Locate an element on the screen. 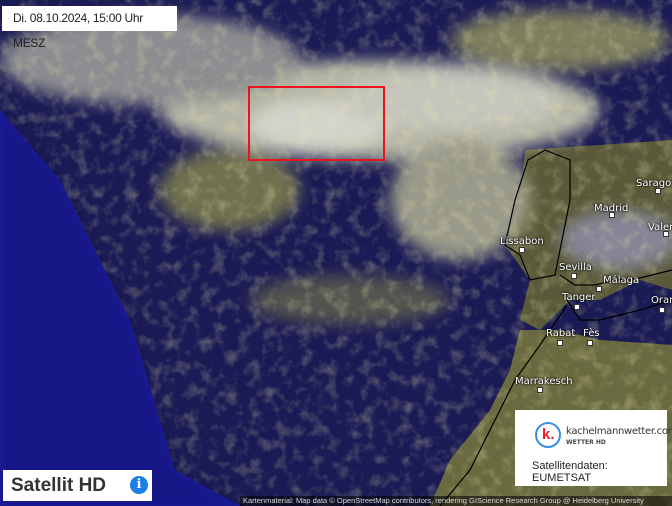  brand-name: kachelmannwetter.com is located at coordinates (619, 431).